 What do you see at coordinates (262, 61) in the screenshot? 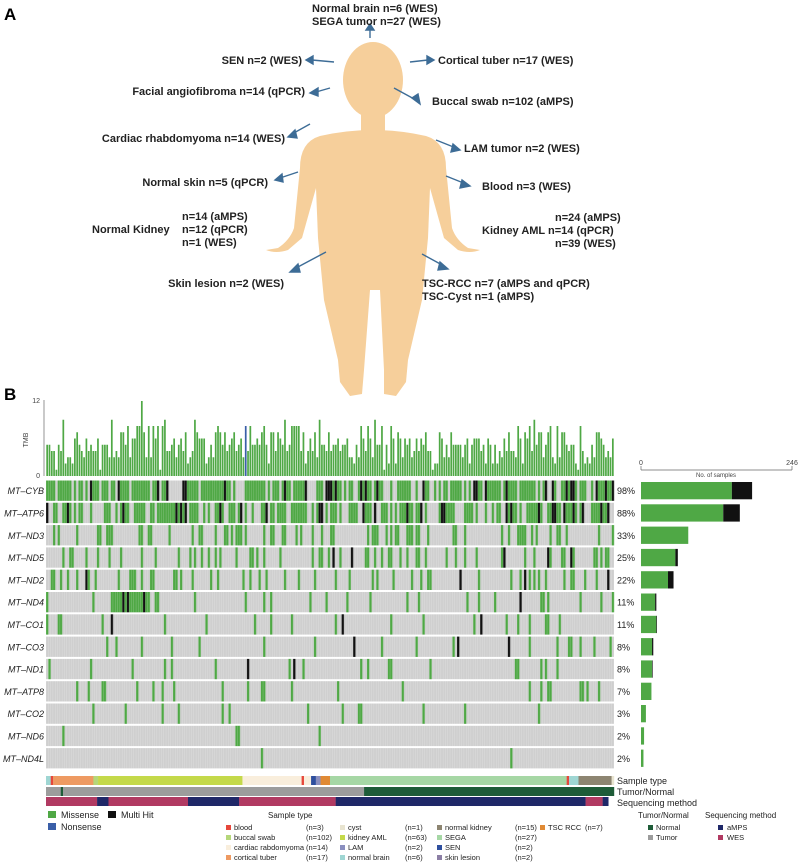
I see `annotation-sen-line-0: SEN n=2 (WES)` at bounding box center [262, 61].